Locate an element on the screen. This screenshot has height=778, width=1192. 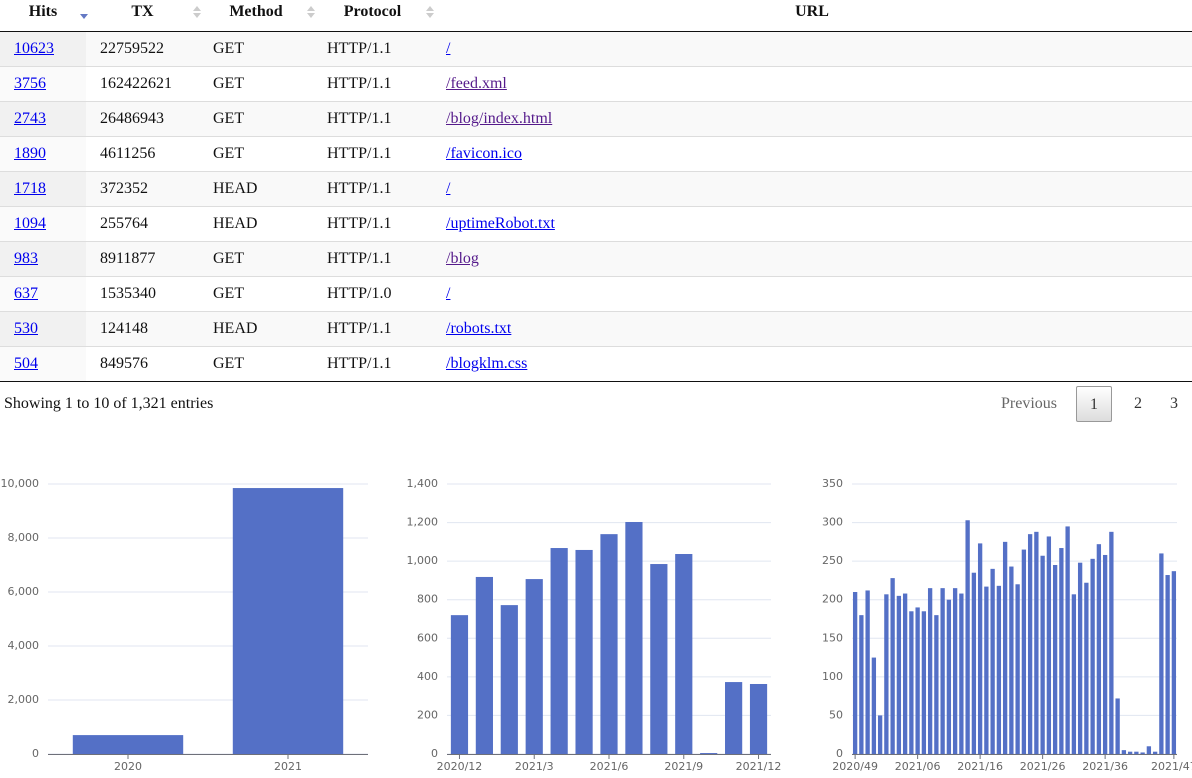
table-row: 1718 372352 HEAD HTTP/1.1 / is located at coordinates (596, 188).